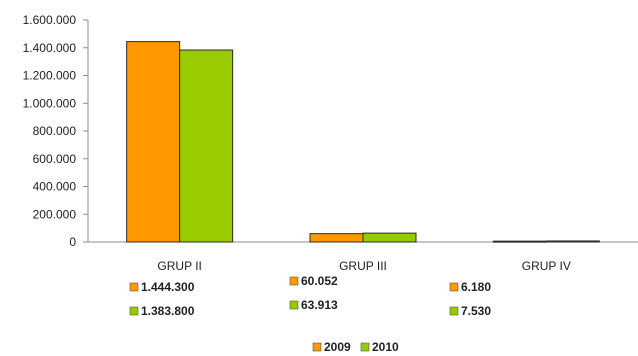 This screenshot has height=356, width=638. Describe the element at coordinates (206, 146) in the screenshot. I see `bar-2010-grup-ii` at that location.